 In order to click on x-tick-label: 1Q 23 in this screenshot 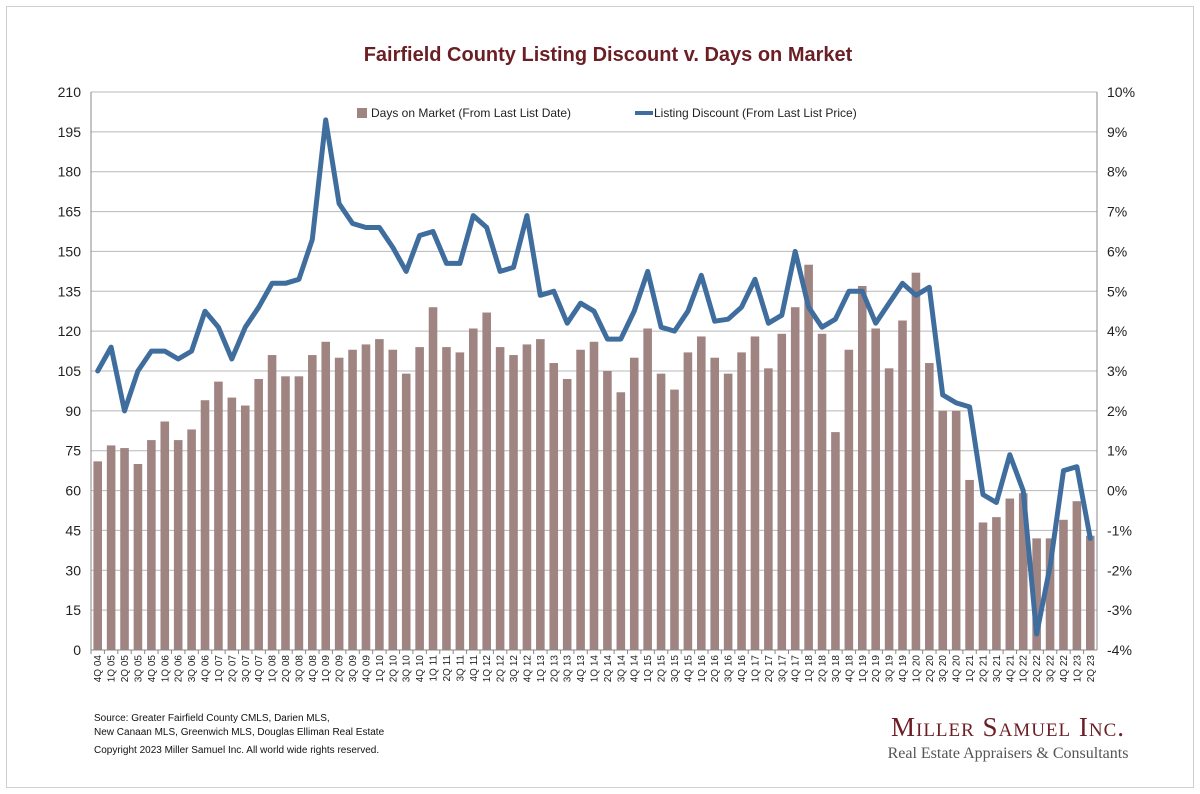, I will do `click(1077, 669)`.